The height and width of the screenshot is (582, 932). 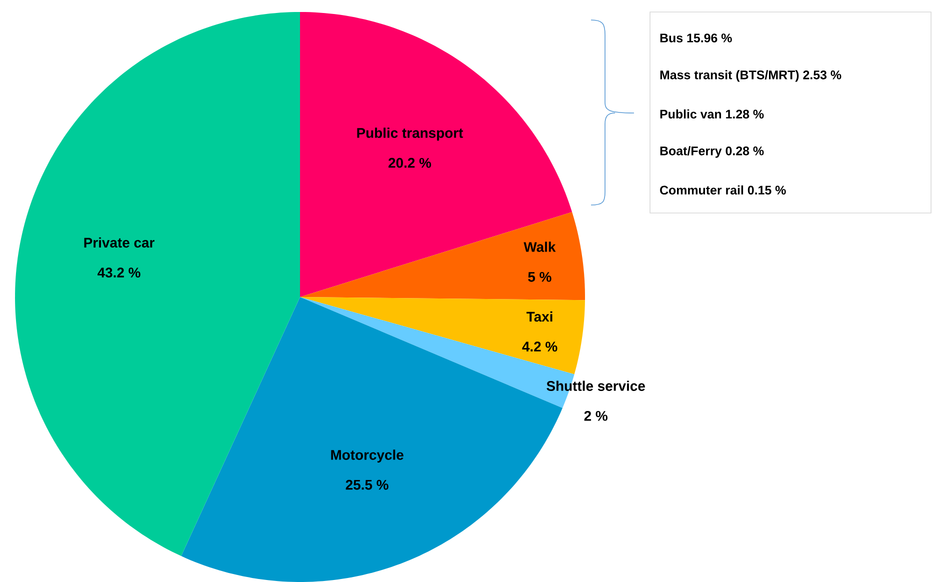 What do you see at coordinates (712, 152) in the screenshot?
I see `text: Boat/Ferry 0.28 %` at bounding box center [712, 152].